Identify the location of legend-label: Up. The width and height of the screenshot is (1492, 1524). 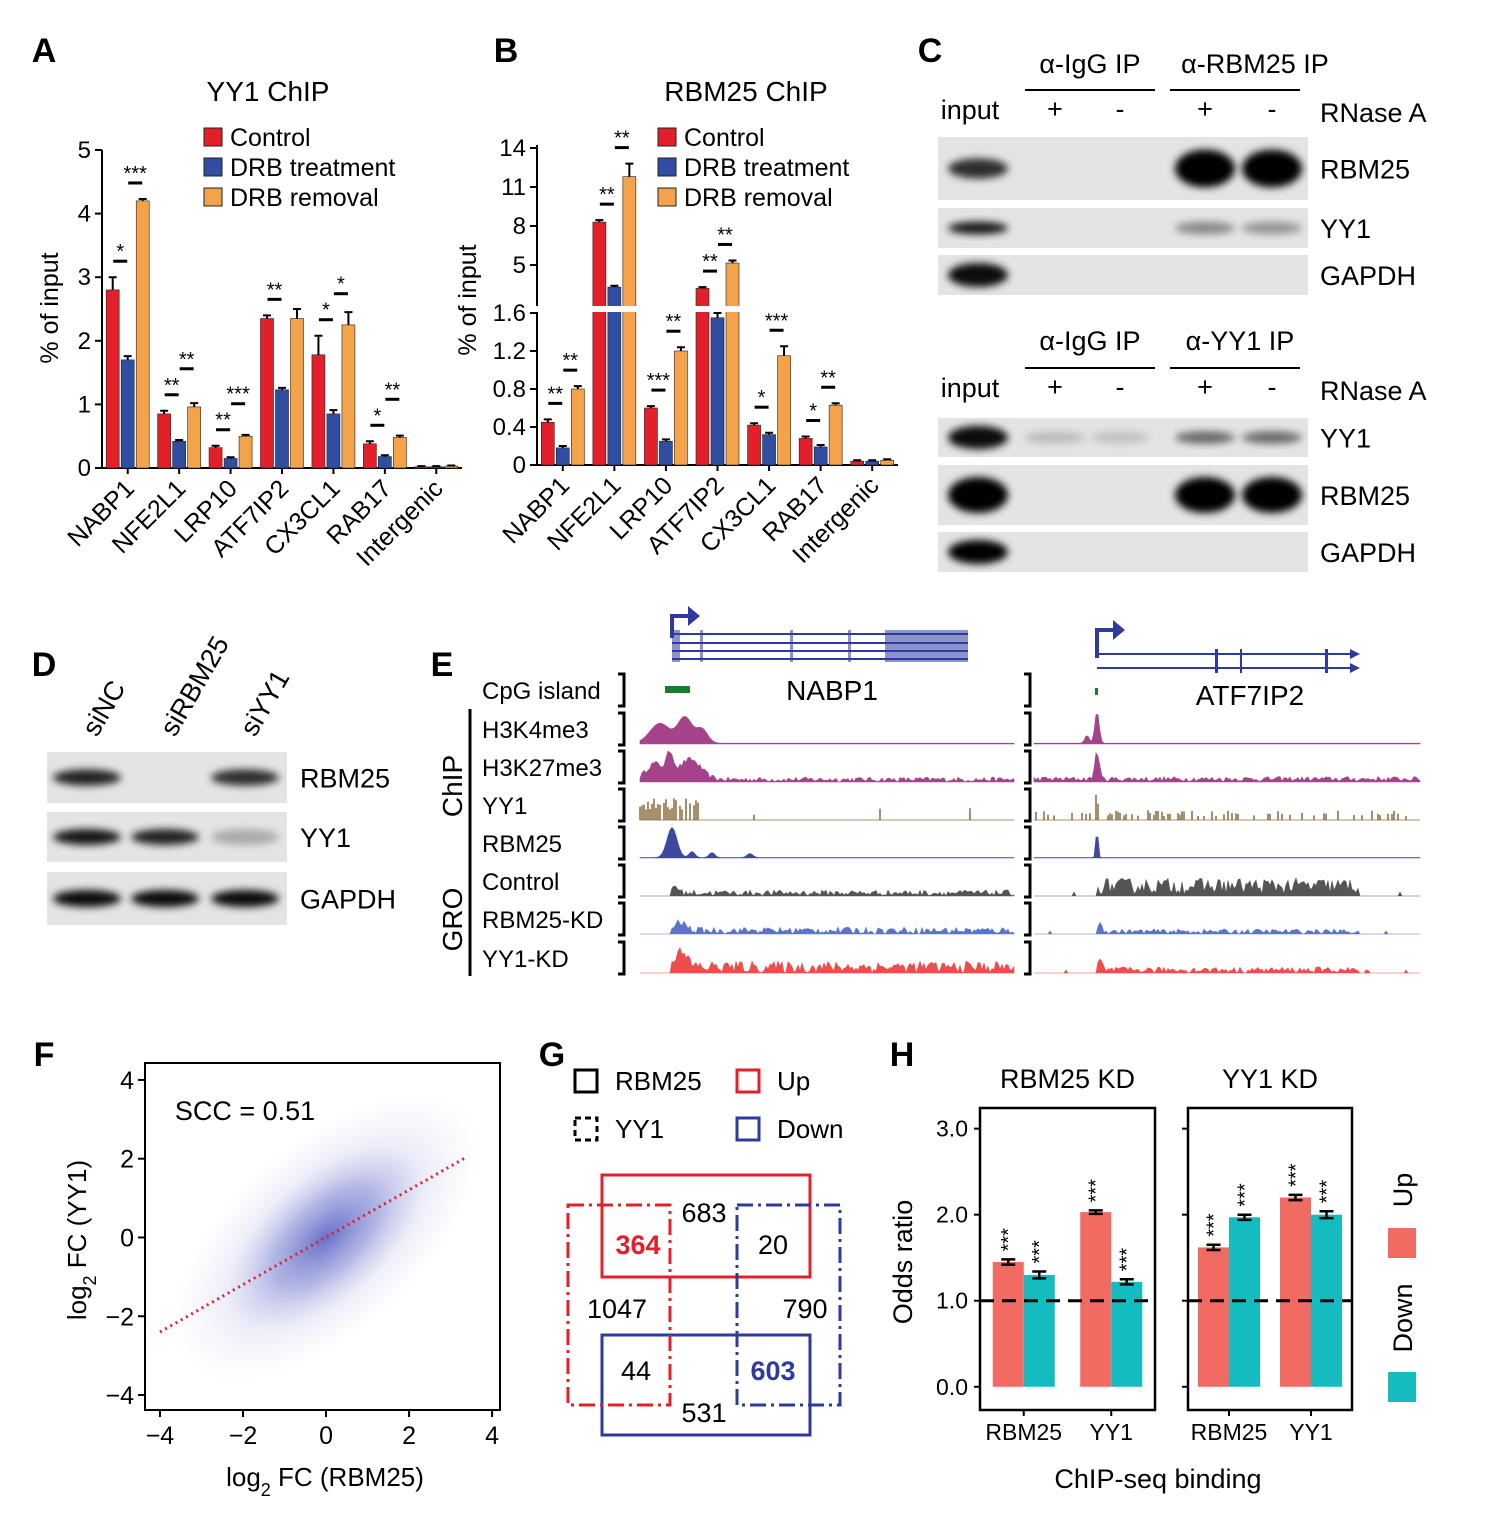
(1403, 1190).